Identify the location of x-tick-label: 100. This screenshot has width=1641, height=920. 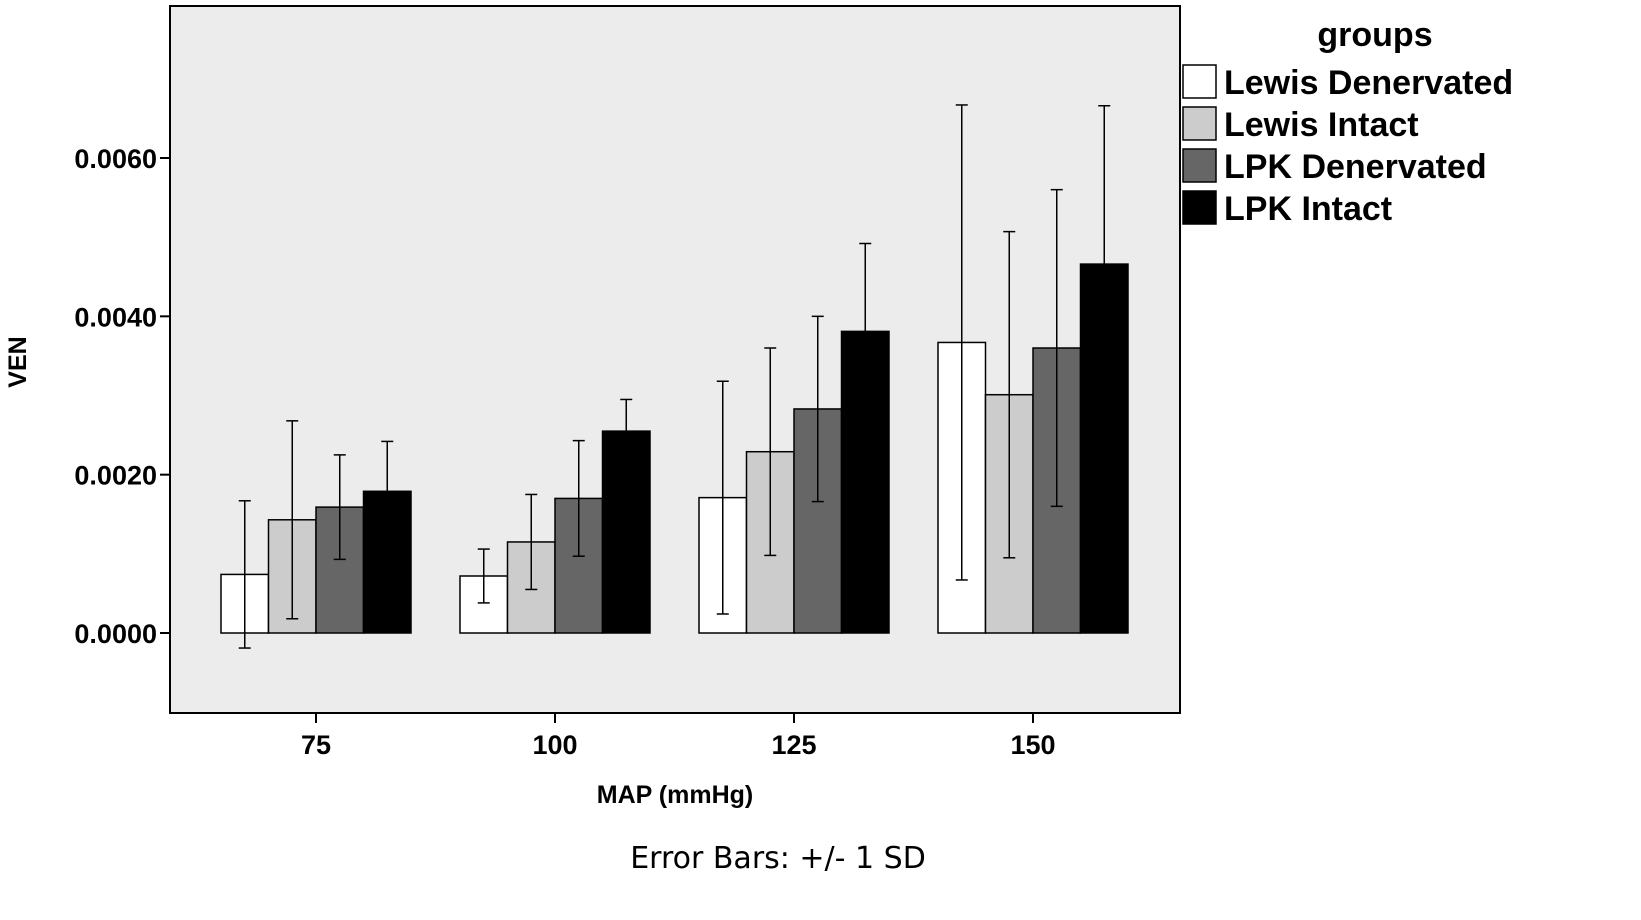
(554, 745).